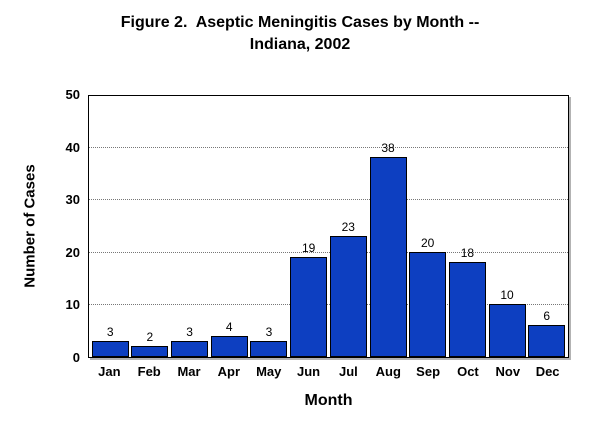  I want to click on y-tick-label: 40, so click(72, 147).